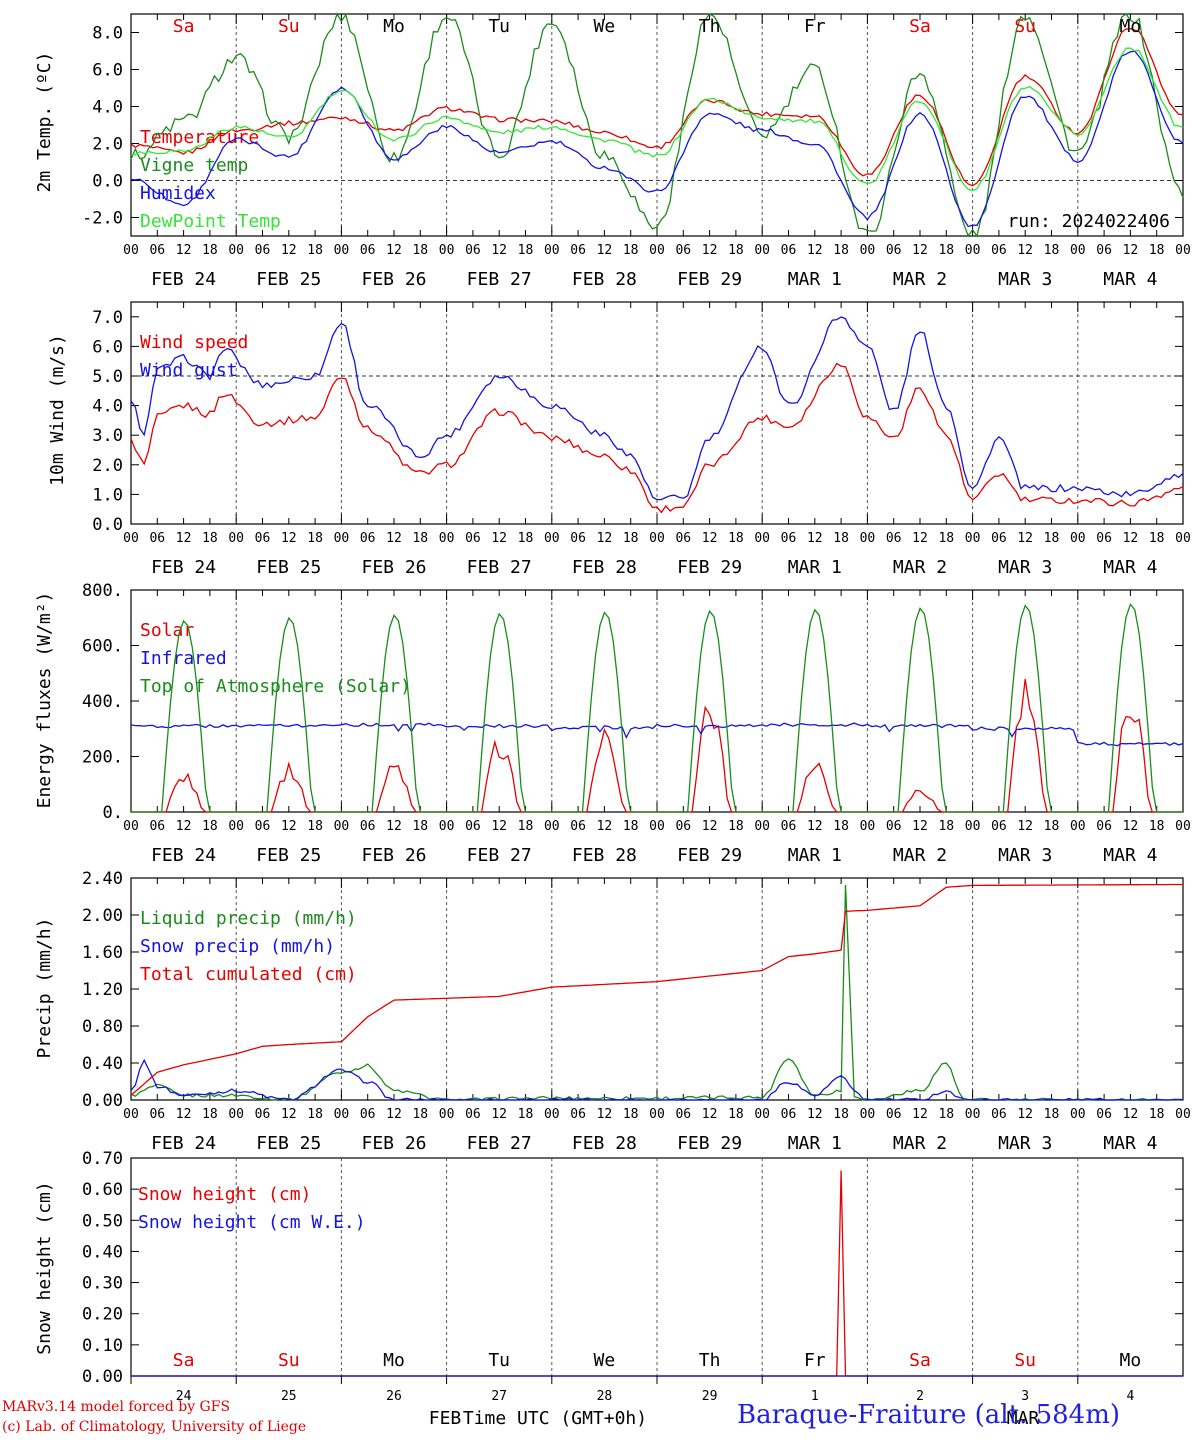 Image resolution: width=1194 pixels, height=1440 pixels. I want to click on legend-vigne-temp: Vigne temp, so click(194, 165).